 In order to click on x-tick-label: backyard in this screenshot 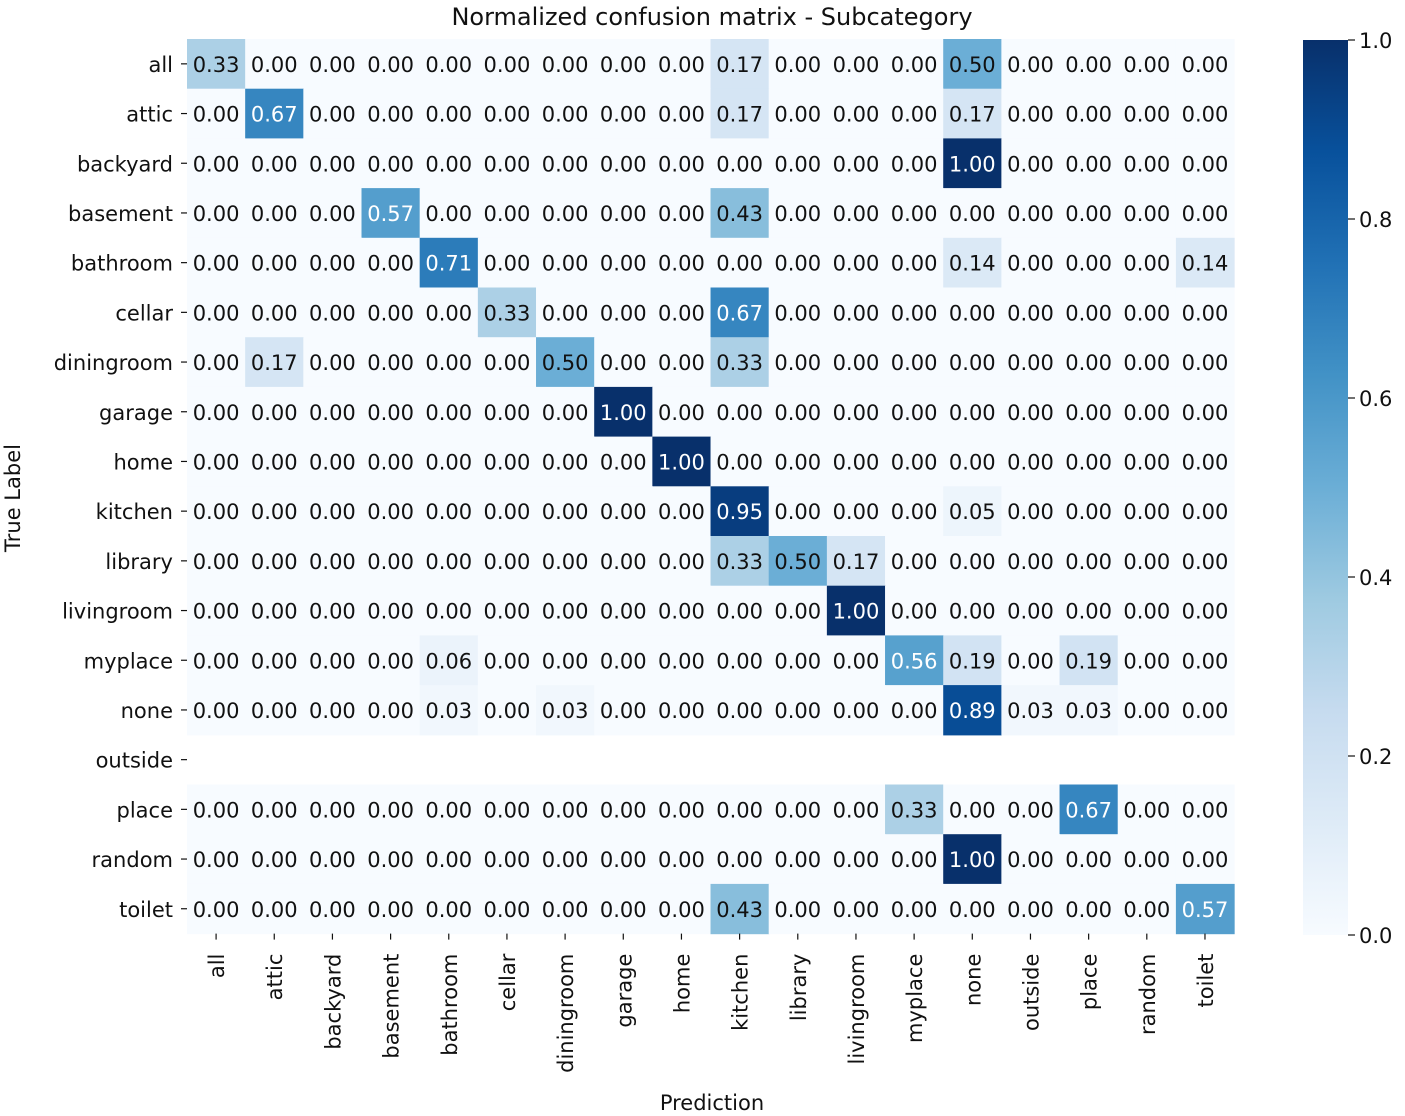, I will do `click(333, 1002)`.